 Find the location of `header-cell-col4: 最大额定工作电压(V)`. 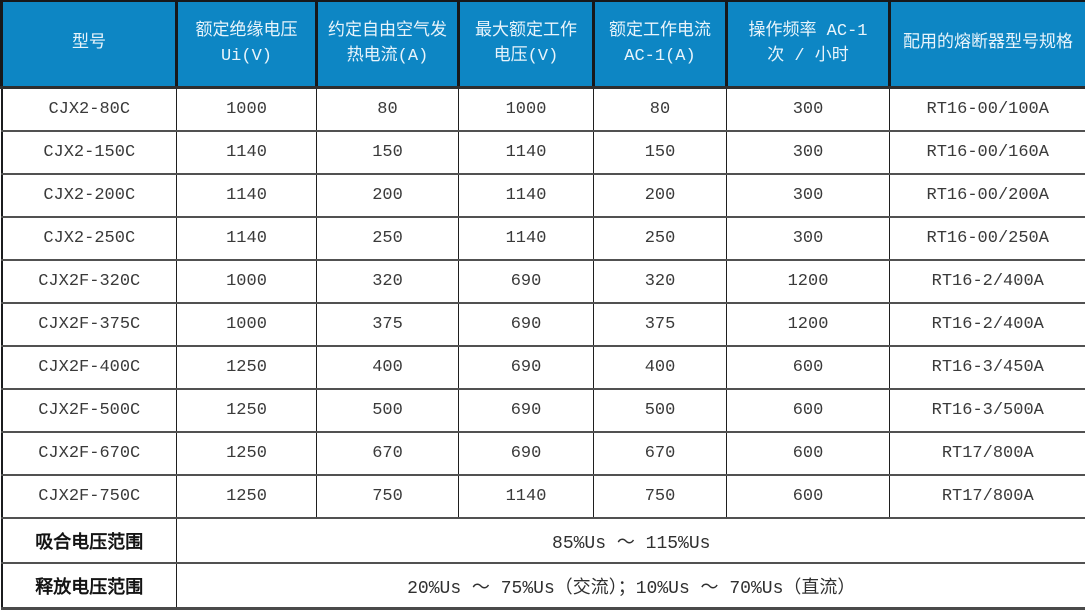

header-cell-col4: 最大额定工作电压(V) is located at coordinates (526, 44).